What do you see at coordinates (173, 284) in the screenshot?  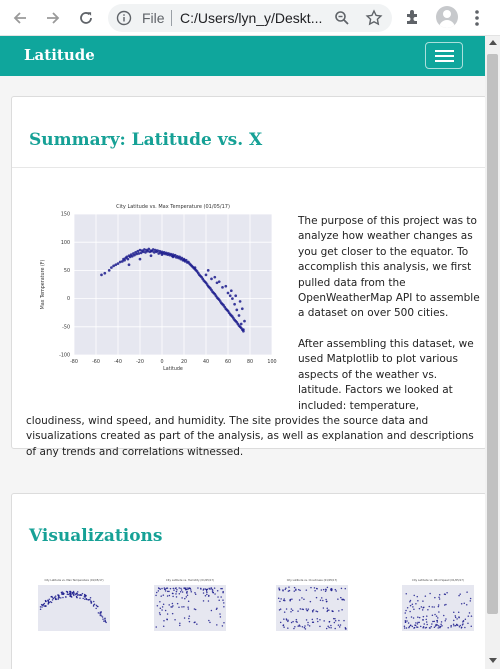 I see `plot-area` at bounding box center [173, 284].